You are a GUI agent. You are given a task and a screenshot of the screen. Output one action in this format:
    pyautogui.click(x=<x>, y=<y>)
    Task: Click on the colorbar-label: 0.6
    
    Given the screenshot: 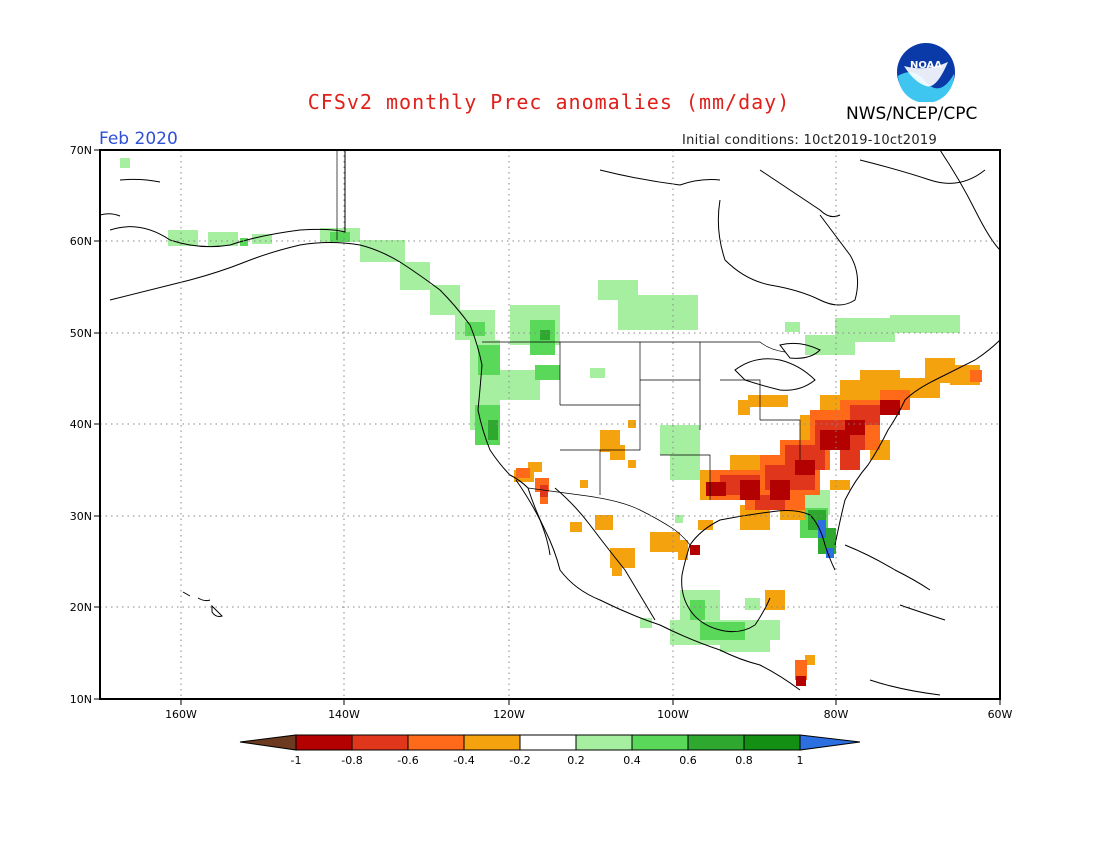 What is the action you would take?
    pyautogui.click(x=688, y=760)
    